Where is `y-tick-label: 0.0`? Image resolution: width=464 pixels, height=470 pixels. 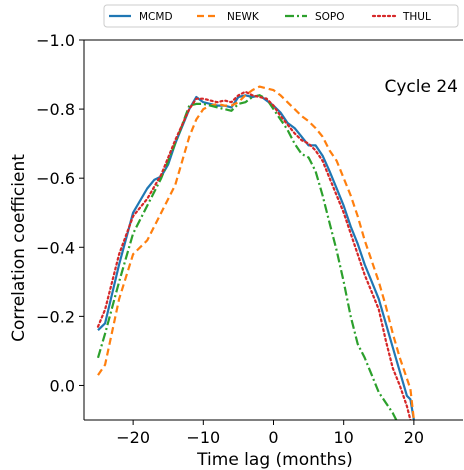 y-tick-label: 0.0 is located at coordinates (62, 385).